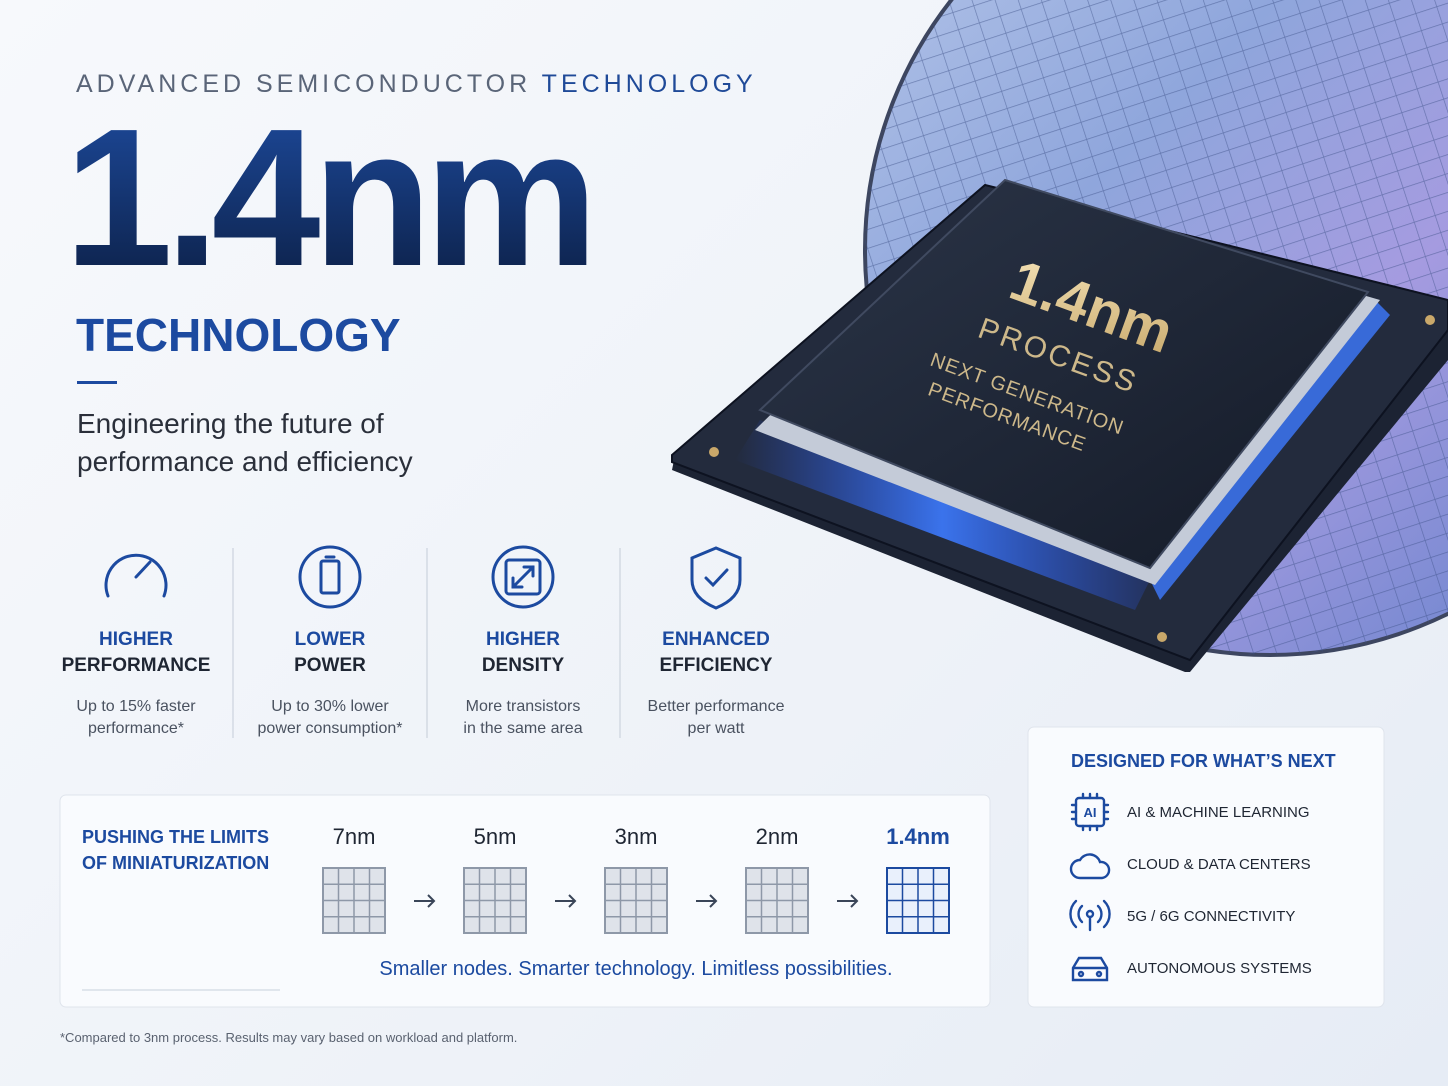 The image size is (1448, 1086). I want to click on gauge-icon, so click(136, 575).